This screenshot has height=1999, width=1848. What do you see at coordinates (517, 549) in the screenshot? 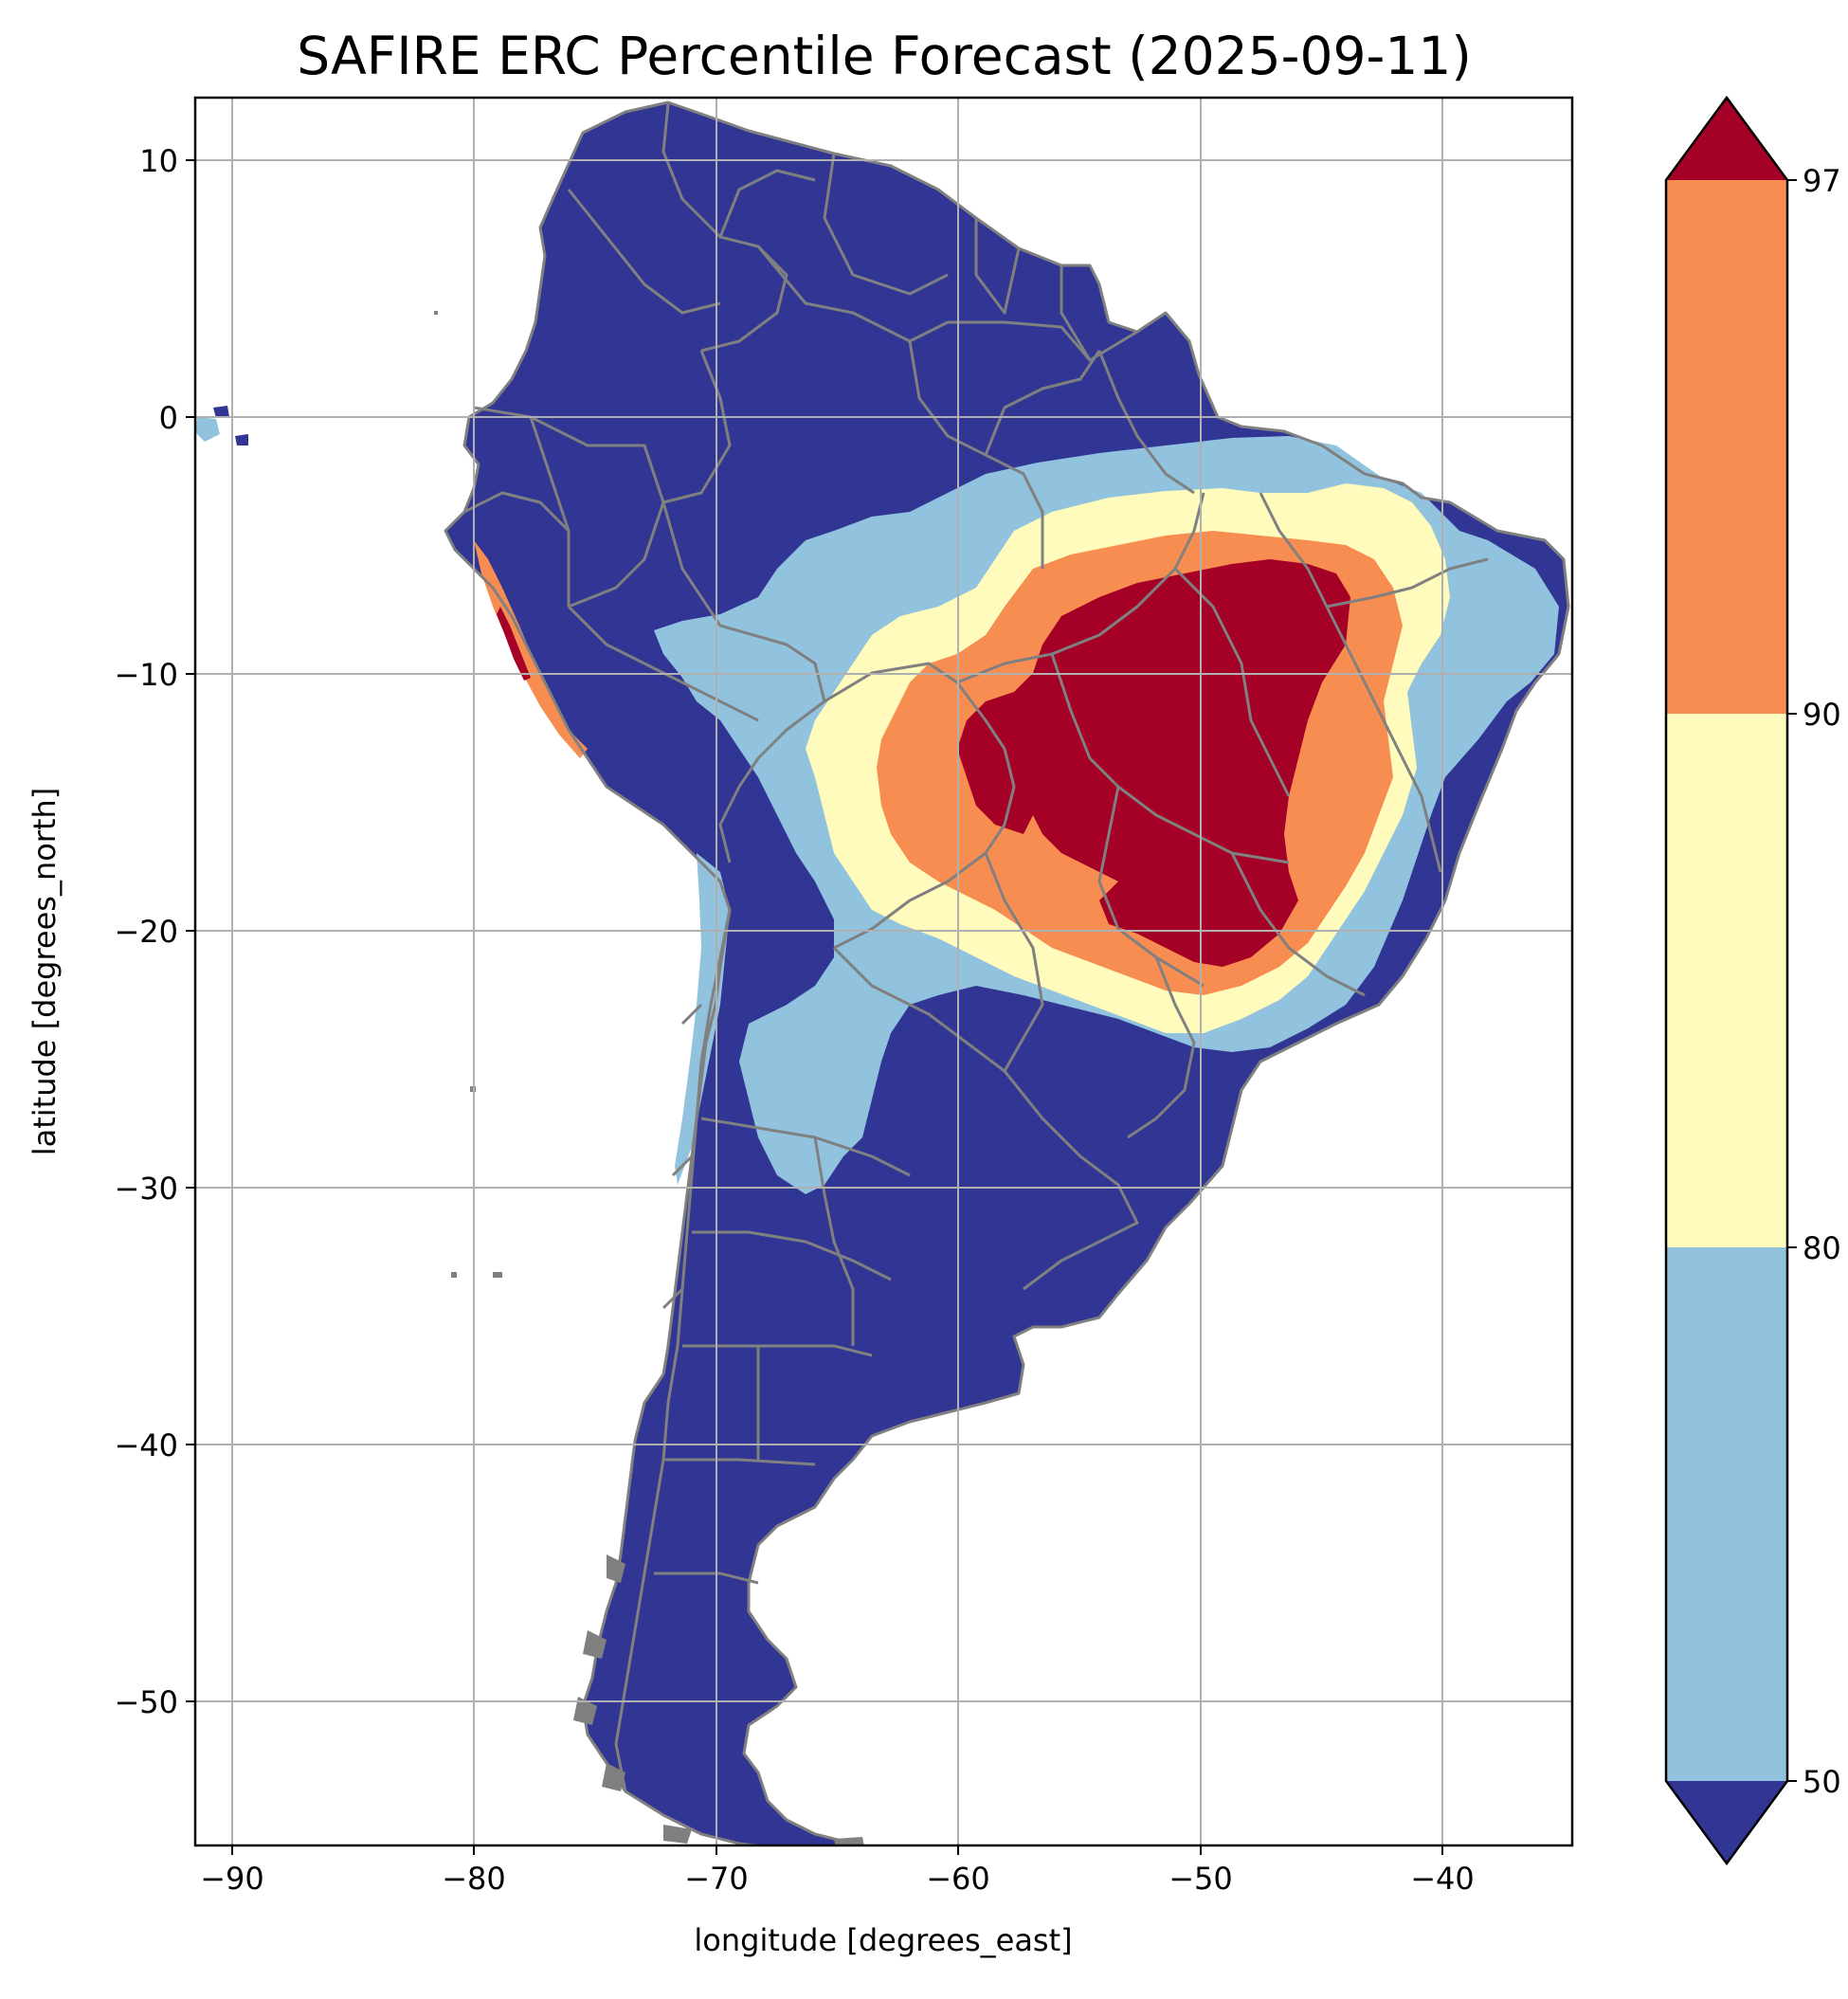
I see `border-ecuador-peru` at bounding box center [517, 549].